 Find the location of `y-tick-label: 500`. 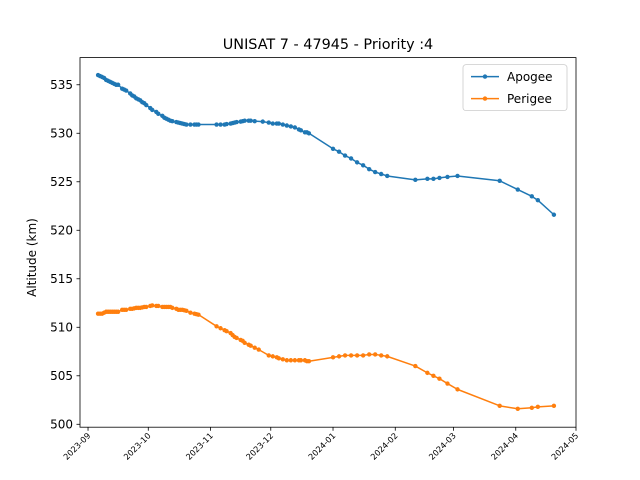

y-tick-label: 500 is located at coordinates (61, 424).